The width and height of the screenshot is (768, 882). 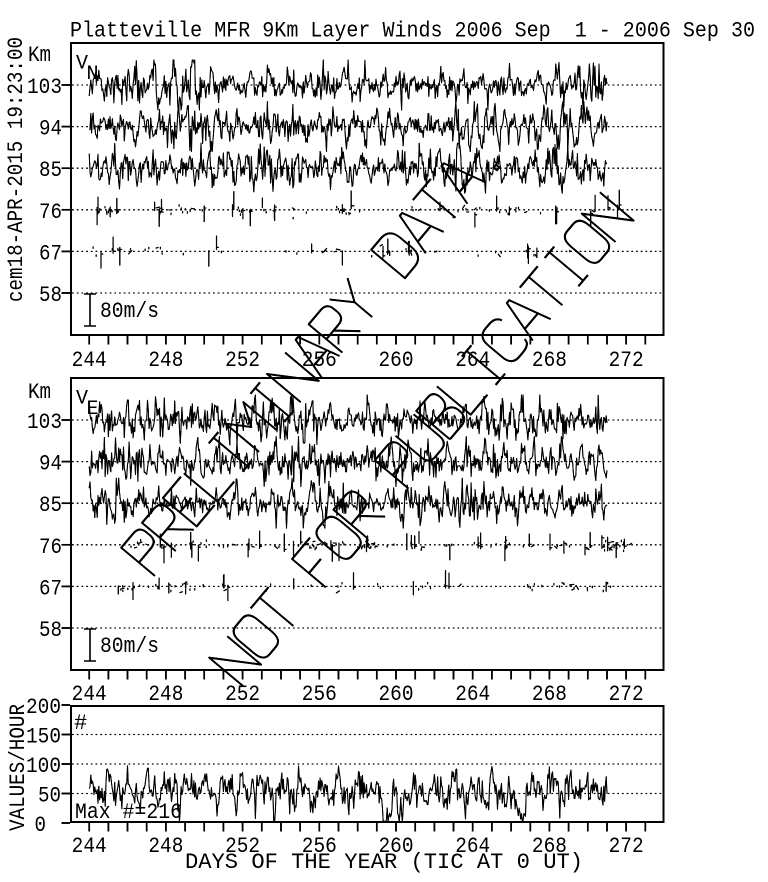 I want to click on svg-text: 200, so click(x=43, y=707).